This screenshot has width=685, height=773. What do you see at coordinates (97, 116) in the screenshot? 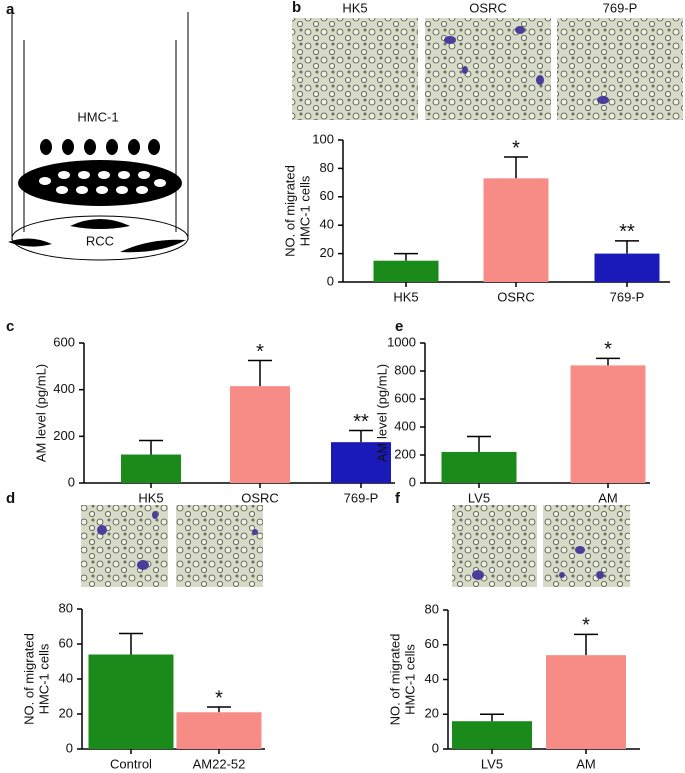
I see `diagram-label: HMC-1` at bounding box center [97, 116].